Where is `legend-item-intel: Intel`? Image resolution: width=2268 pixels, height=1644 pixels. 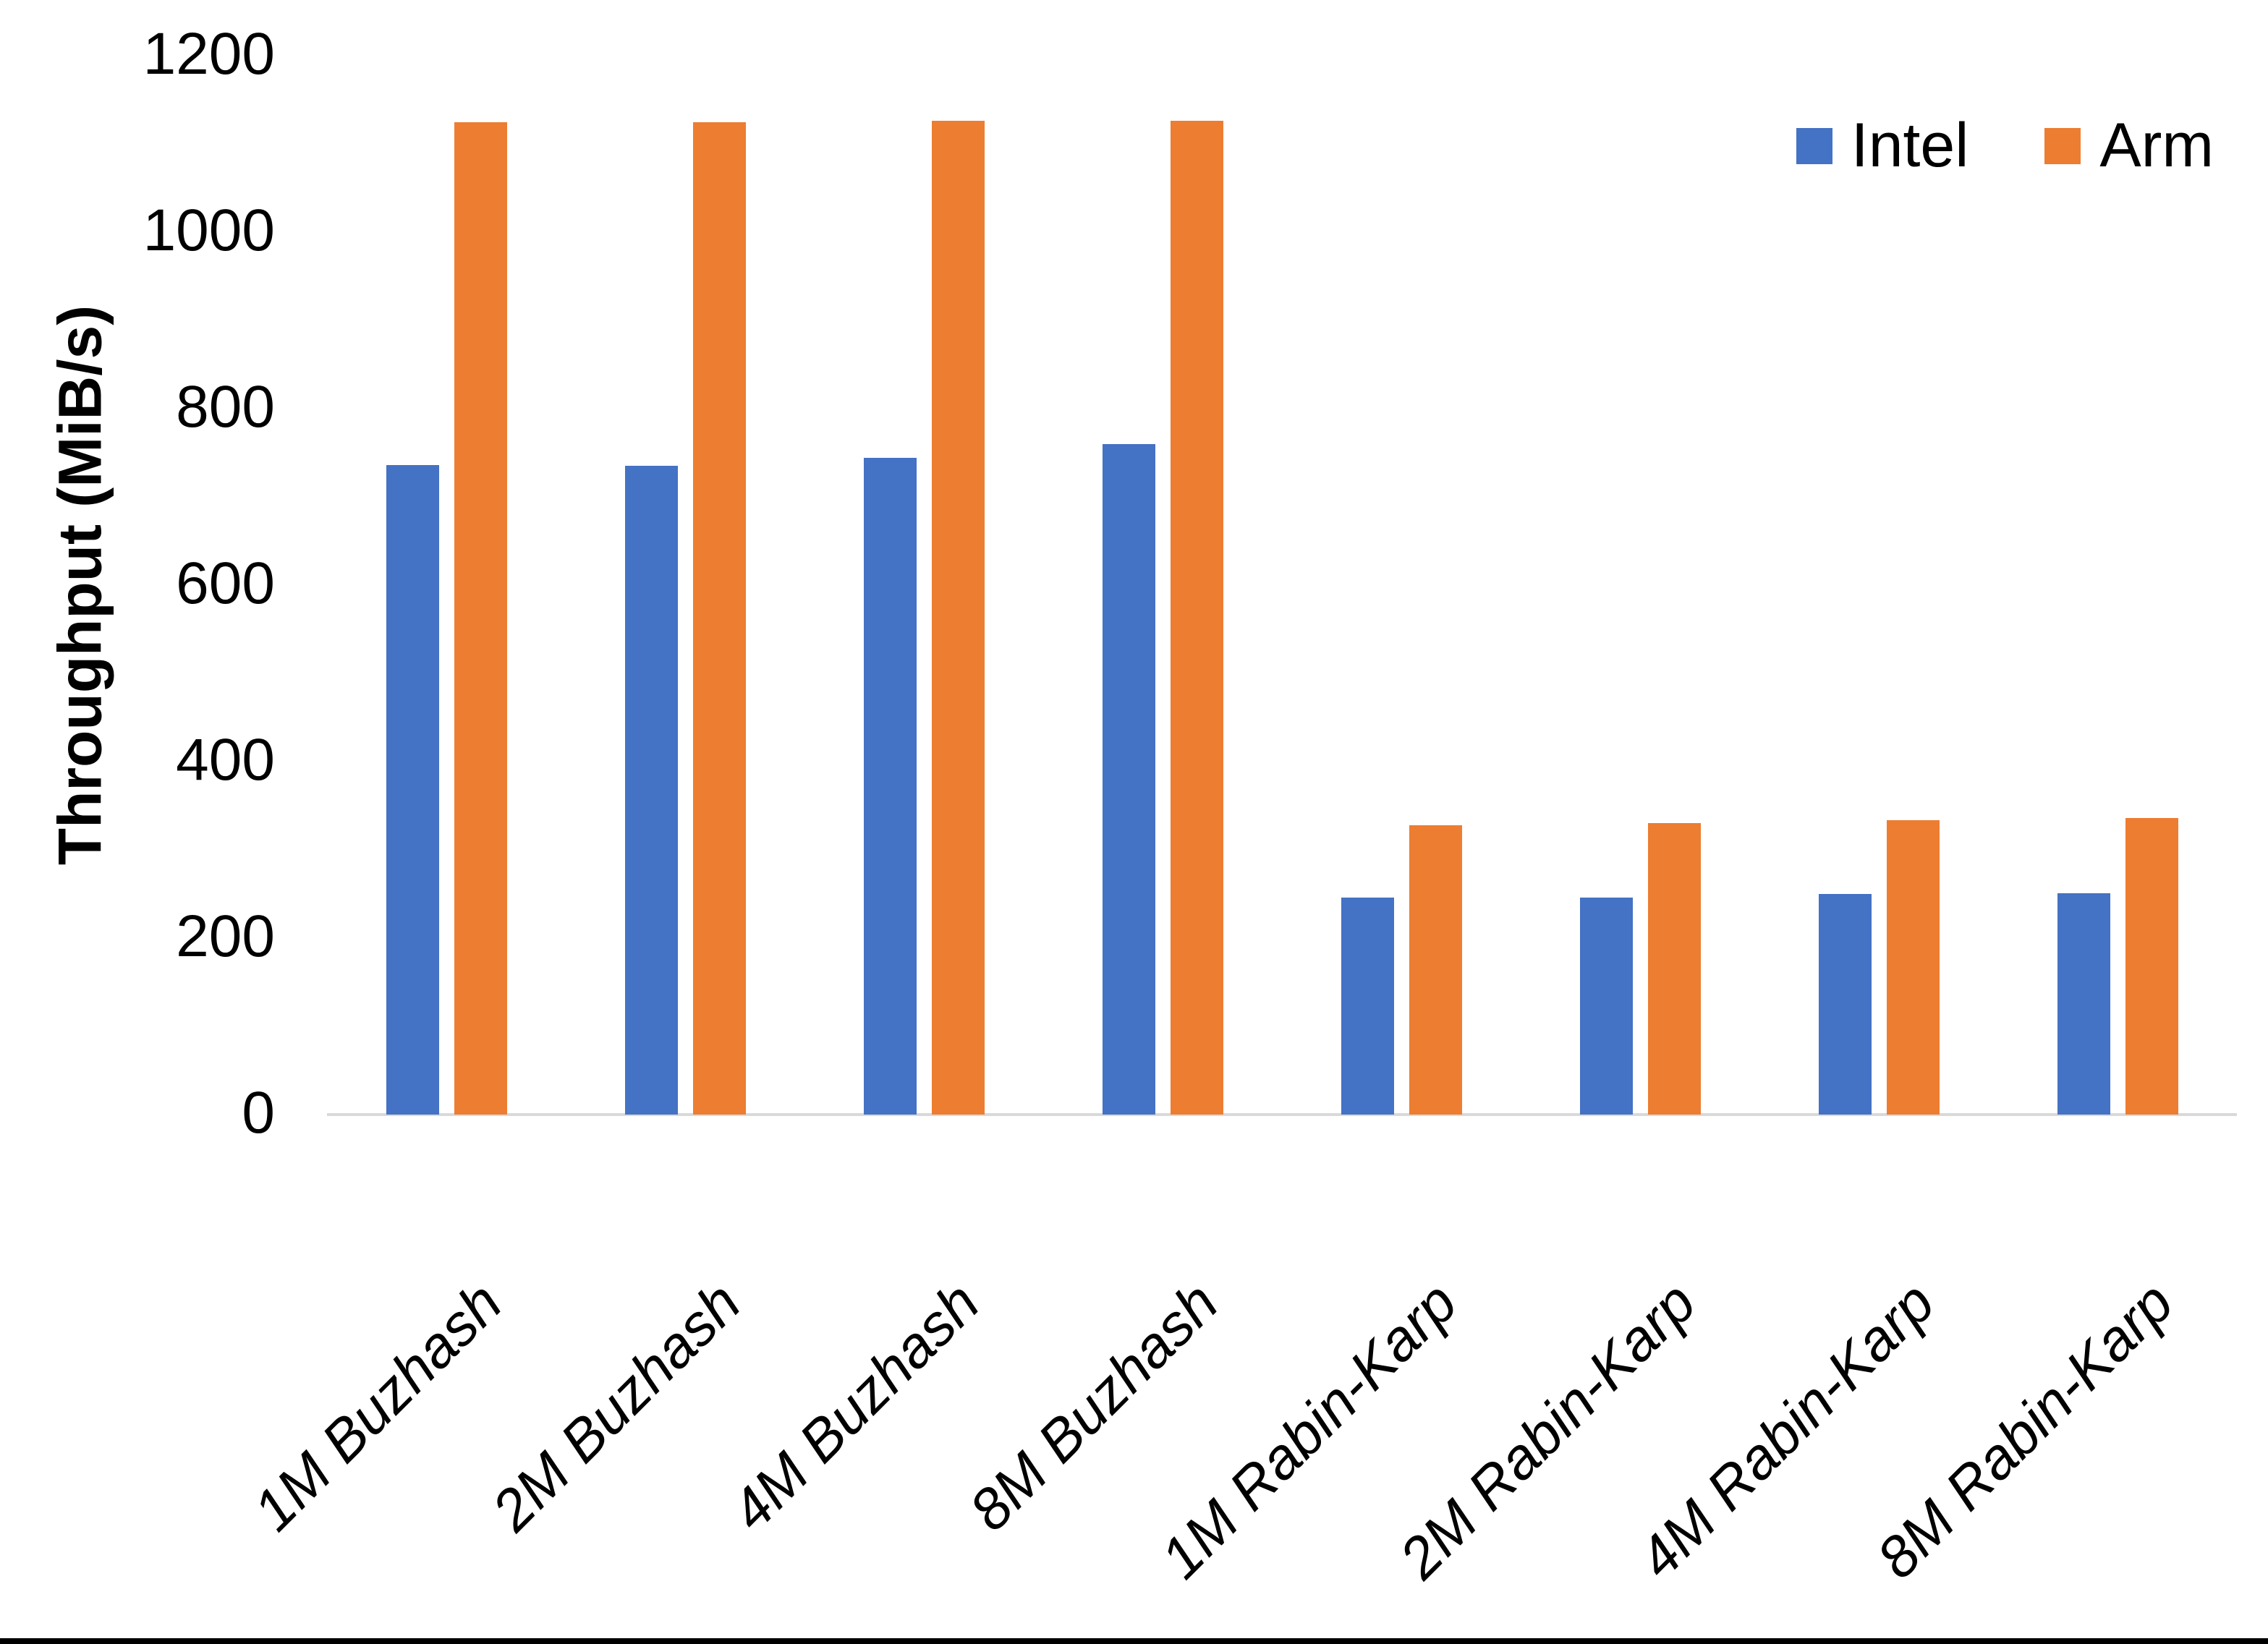 legend-item-intel: Intel is located at coordinates (1882, 146).